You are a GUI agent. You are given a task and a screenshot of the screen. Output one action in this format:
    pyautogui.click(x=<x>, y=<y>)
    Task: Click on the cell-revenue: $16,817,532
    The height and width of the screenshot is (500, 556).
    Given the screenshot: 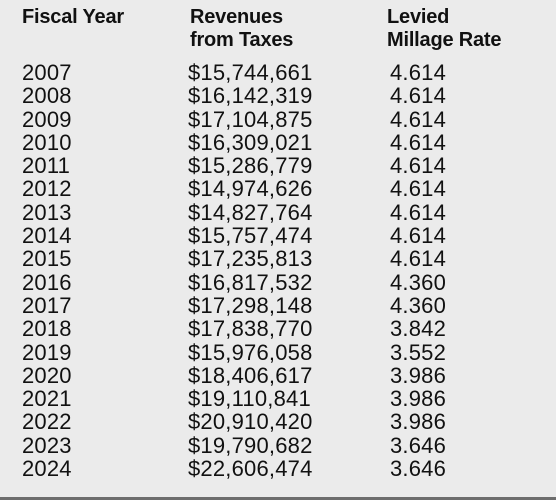 What is the action you would take?
    pyautogui.click(x=250, y=282)
    